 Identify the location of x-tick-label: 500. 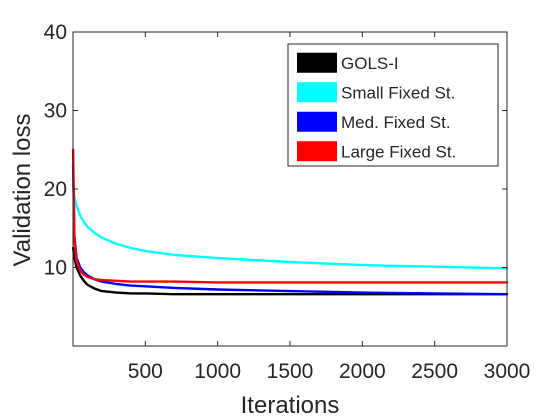
(145, 371).